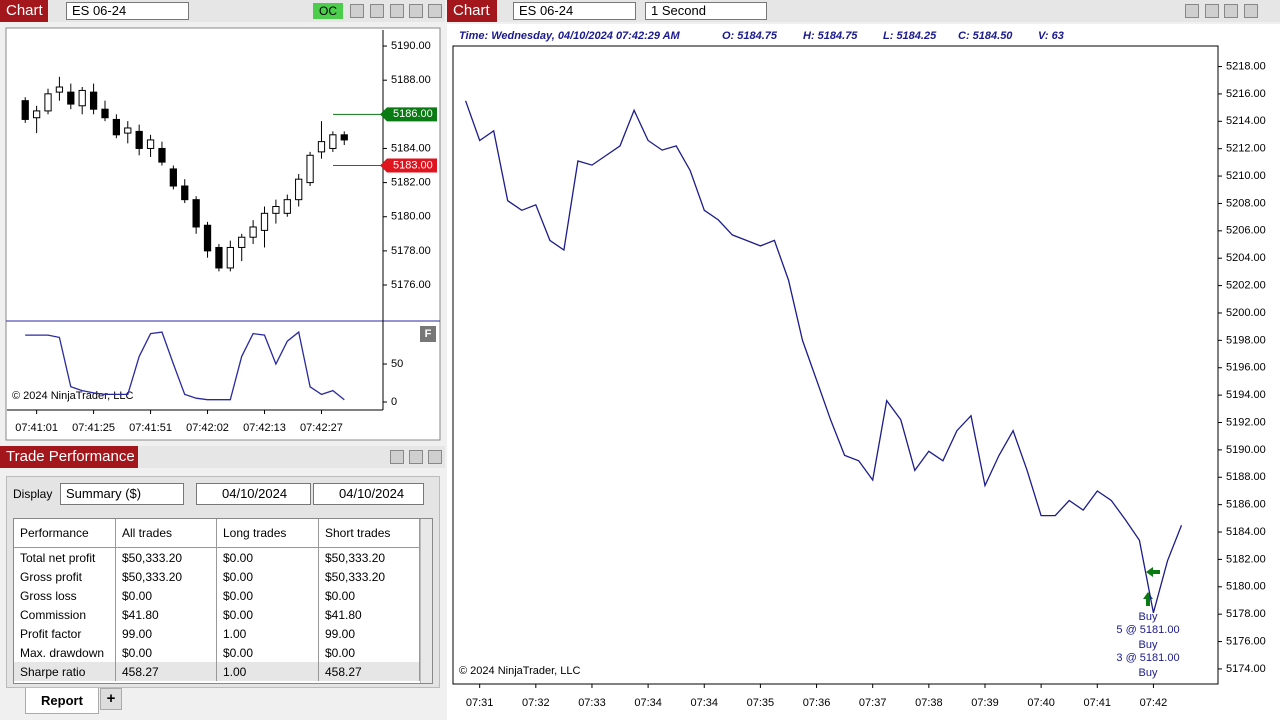 This screenshot has width=1280, height=720. I want to click on x-tick-label: 07:42, so click(1154, 703).